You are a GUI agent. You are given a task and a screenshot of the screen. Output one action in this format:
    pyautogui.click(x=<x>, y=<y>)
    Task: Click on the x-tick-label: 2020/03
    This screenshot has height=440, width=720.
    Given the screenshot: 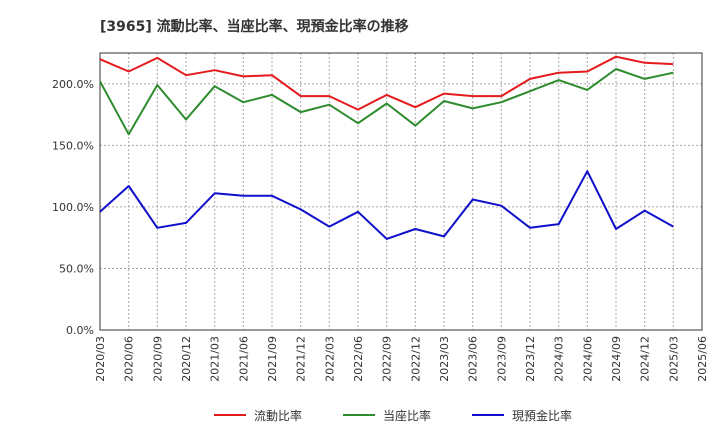 What is the action you would take?
    pyautogui.click(x=100, y=359)
    